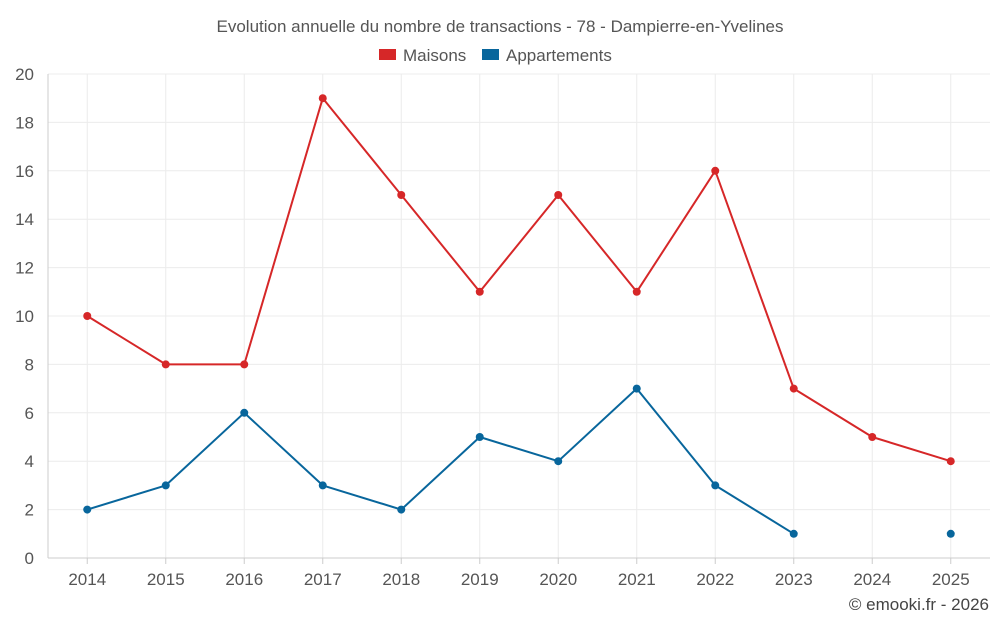  Describe the element at coordinates (794, 579) in the screenshot. I see `x-tick-label: 2023` at that location.